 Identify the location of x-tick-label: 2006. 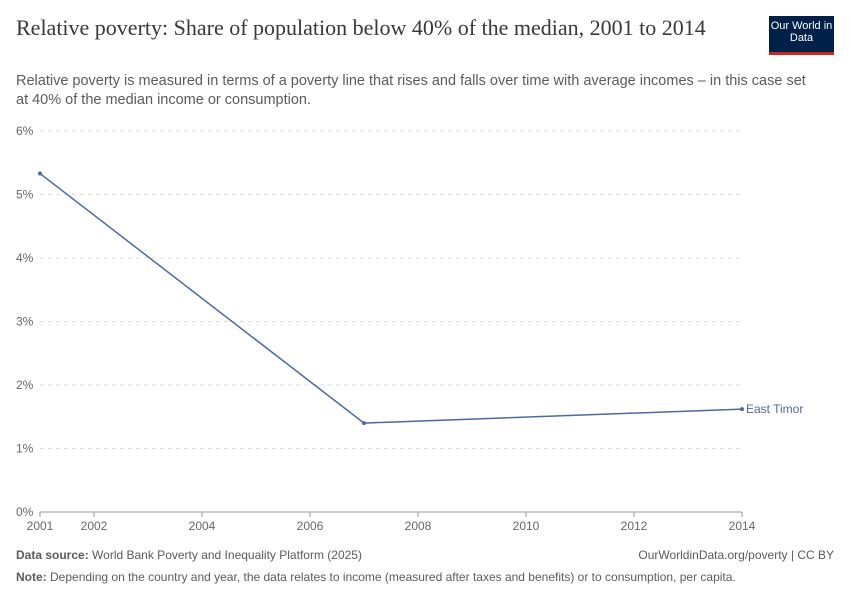
(310, 526).